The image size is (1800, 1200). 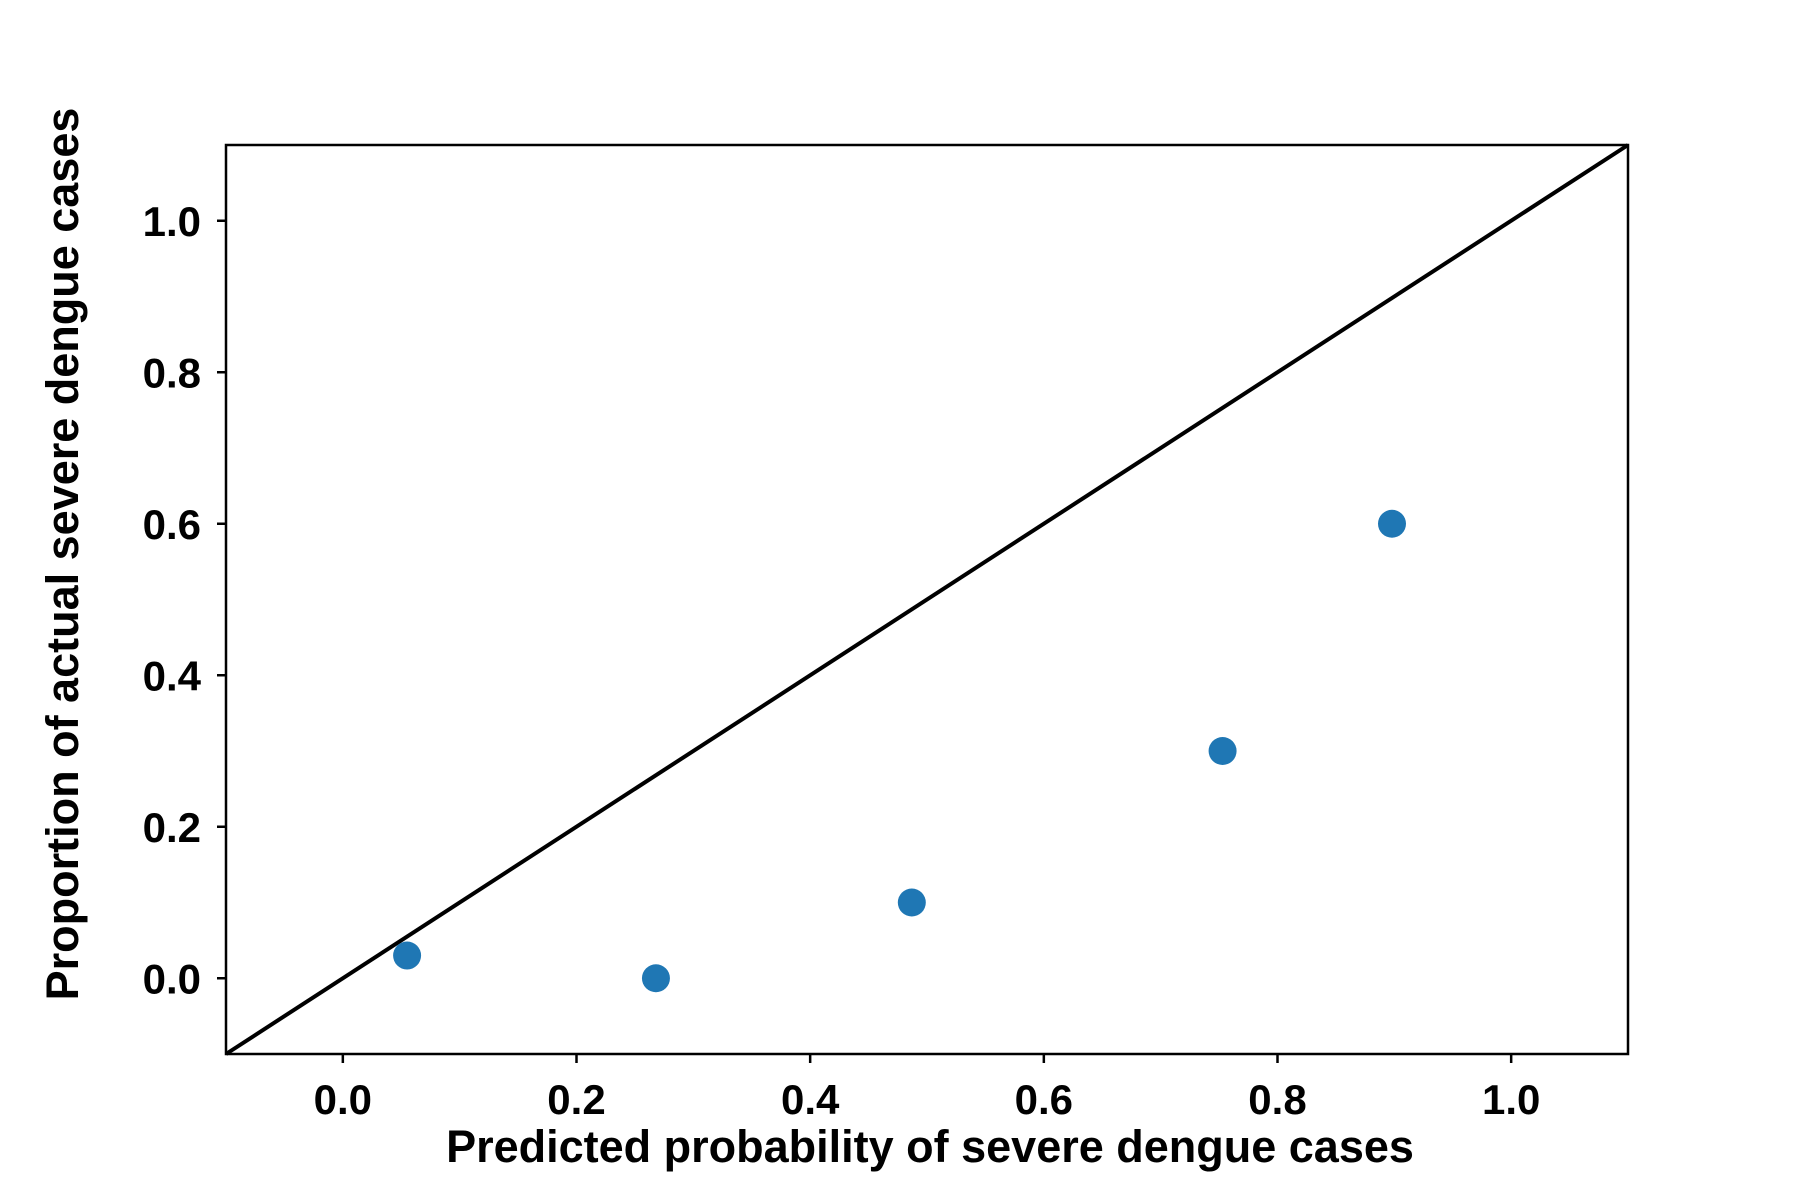 I want to click on y-axis-label: Proportion of actual severe dengue cases, so click(x=62, y=554).